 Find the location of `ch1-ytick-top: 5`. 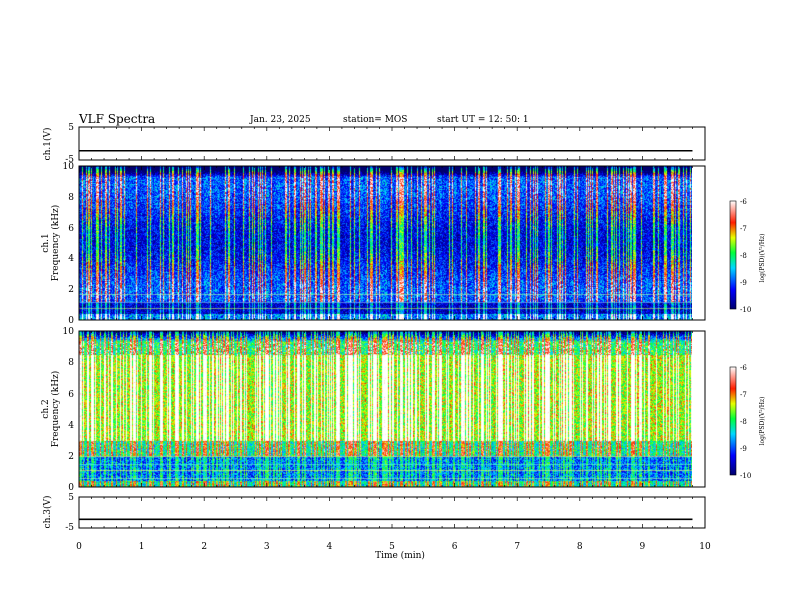

ch1-ytick-top: 5 is located at coordinates (71, 128).